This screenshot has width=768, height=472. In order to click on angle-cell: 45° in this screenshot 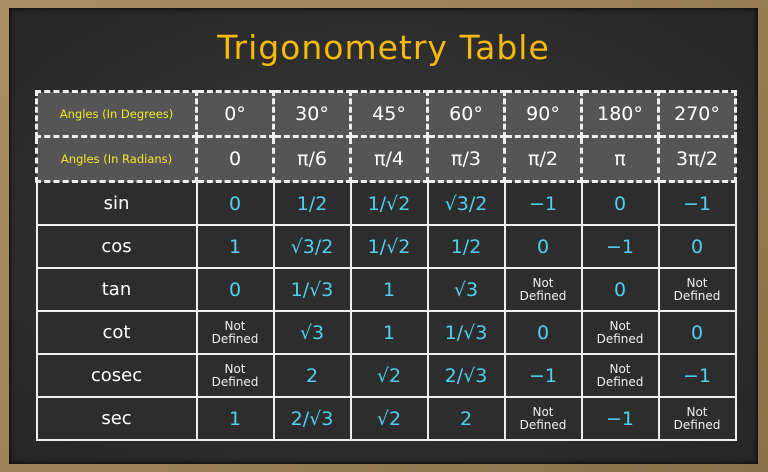, I will do `click(389, 114)`.